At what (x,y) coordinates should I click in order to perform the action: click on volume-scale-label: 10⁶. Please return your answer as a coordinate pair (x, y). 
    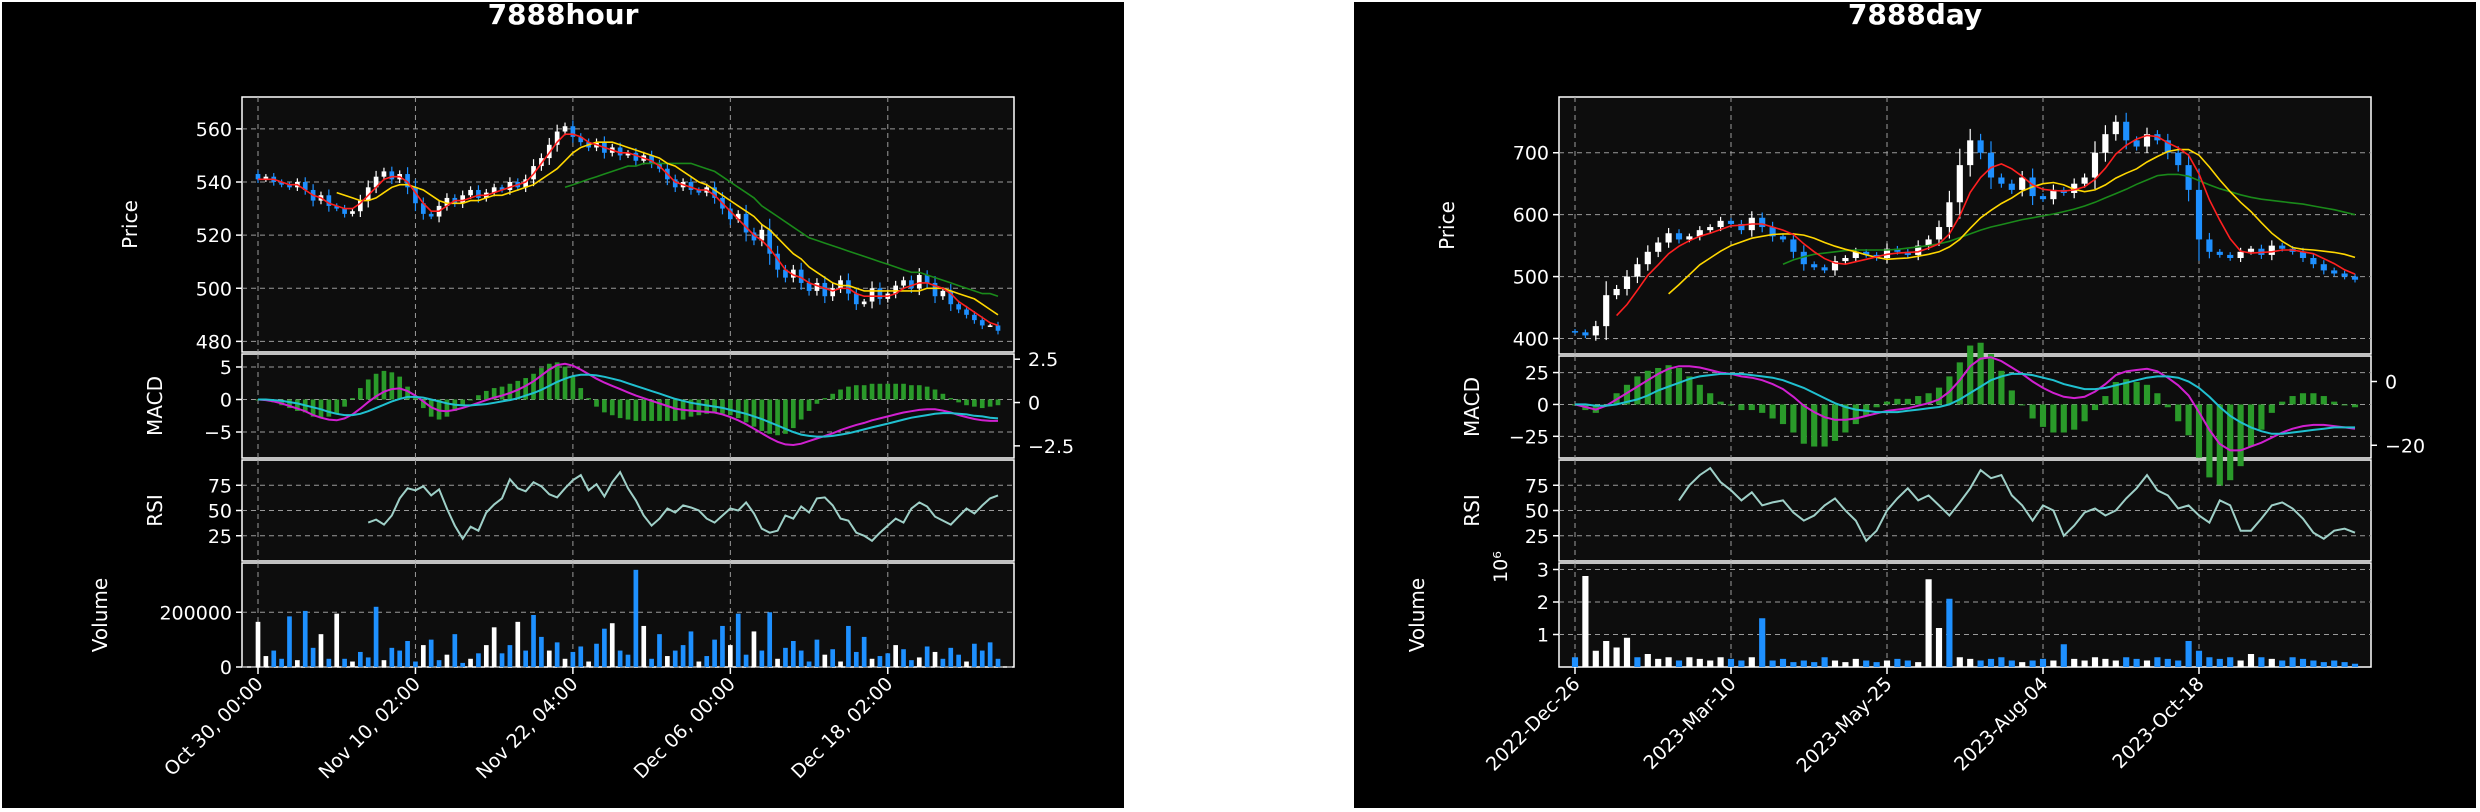
    Looking at the image, I should click on (1501, 567).